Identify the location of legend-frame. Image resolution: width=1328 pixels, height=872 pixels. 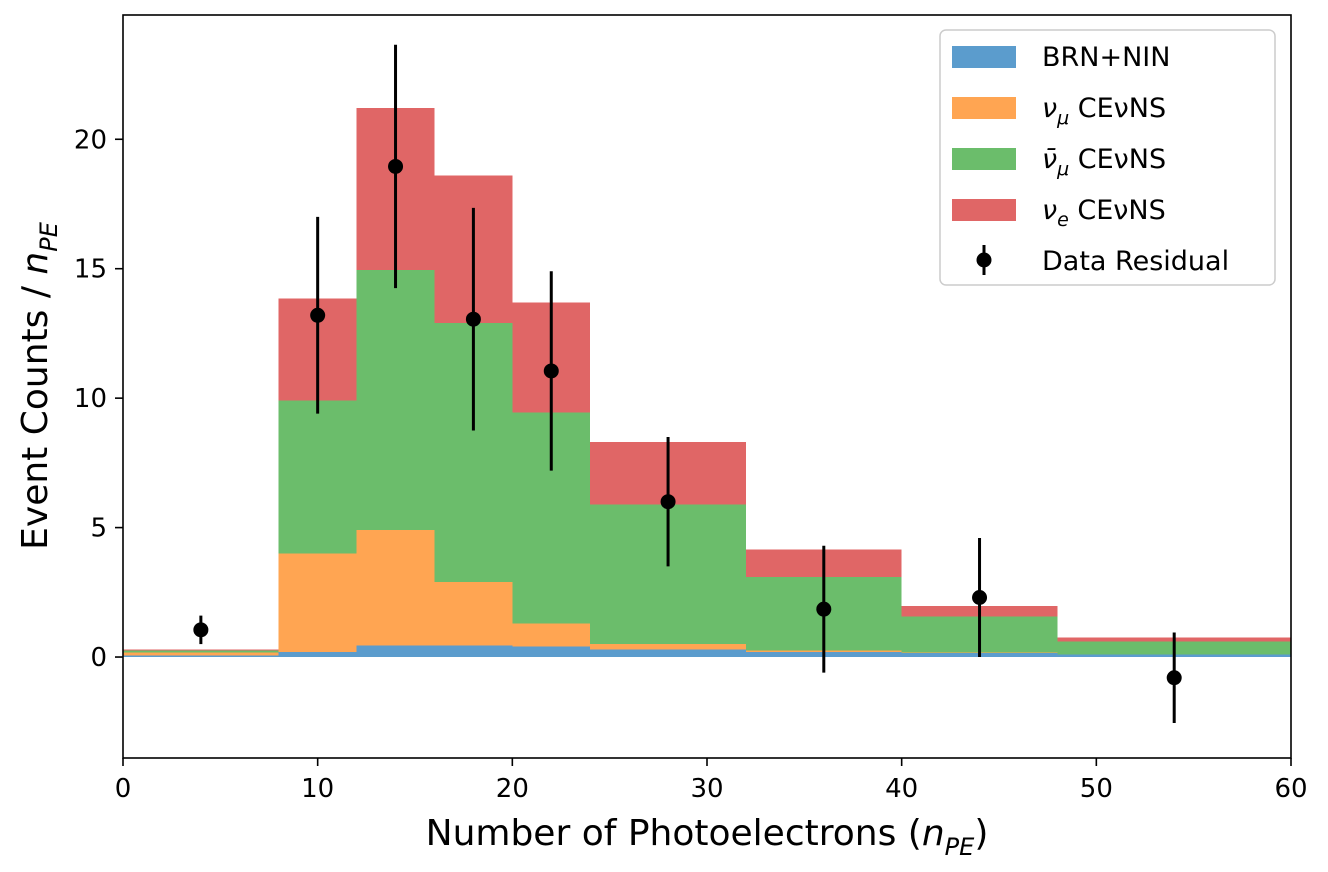
(1107, 157).